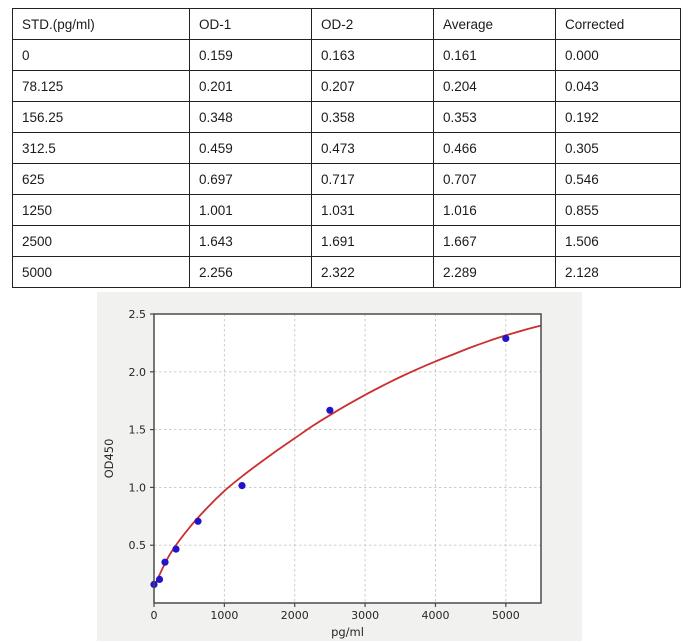  I want to click on y-tick-label: 1.5, so click(138, 430).